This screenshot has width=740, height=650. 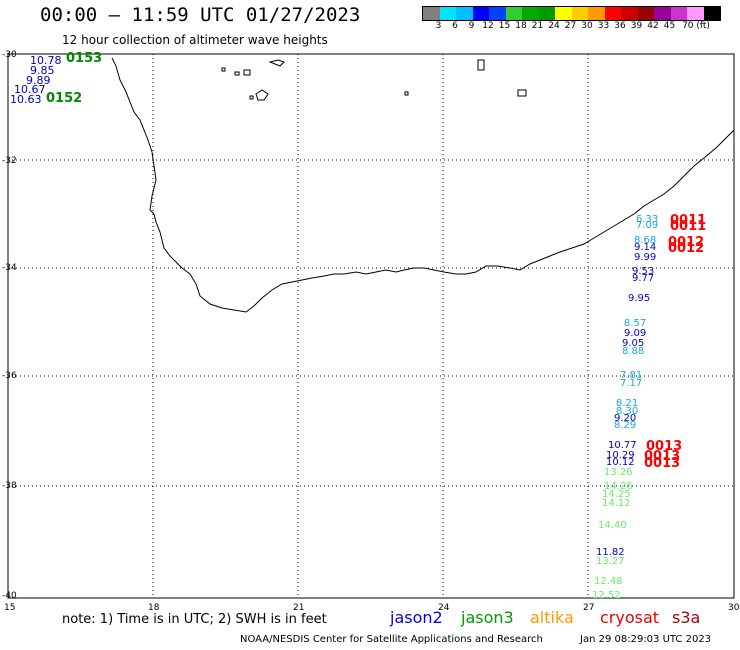 What do you see at coordinates (633, 343) in the screenshot?
I see `swh-value: 9.05` at bounding box center [633, 343].